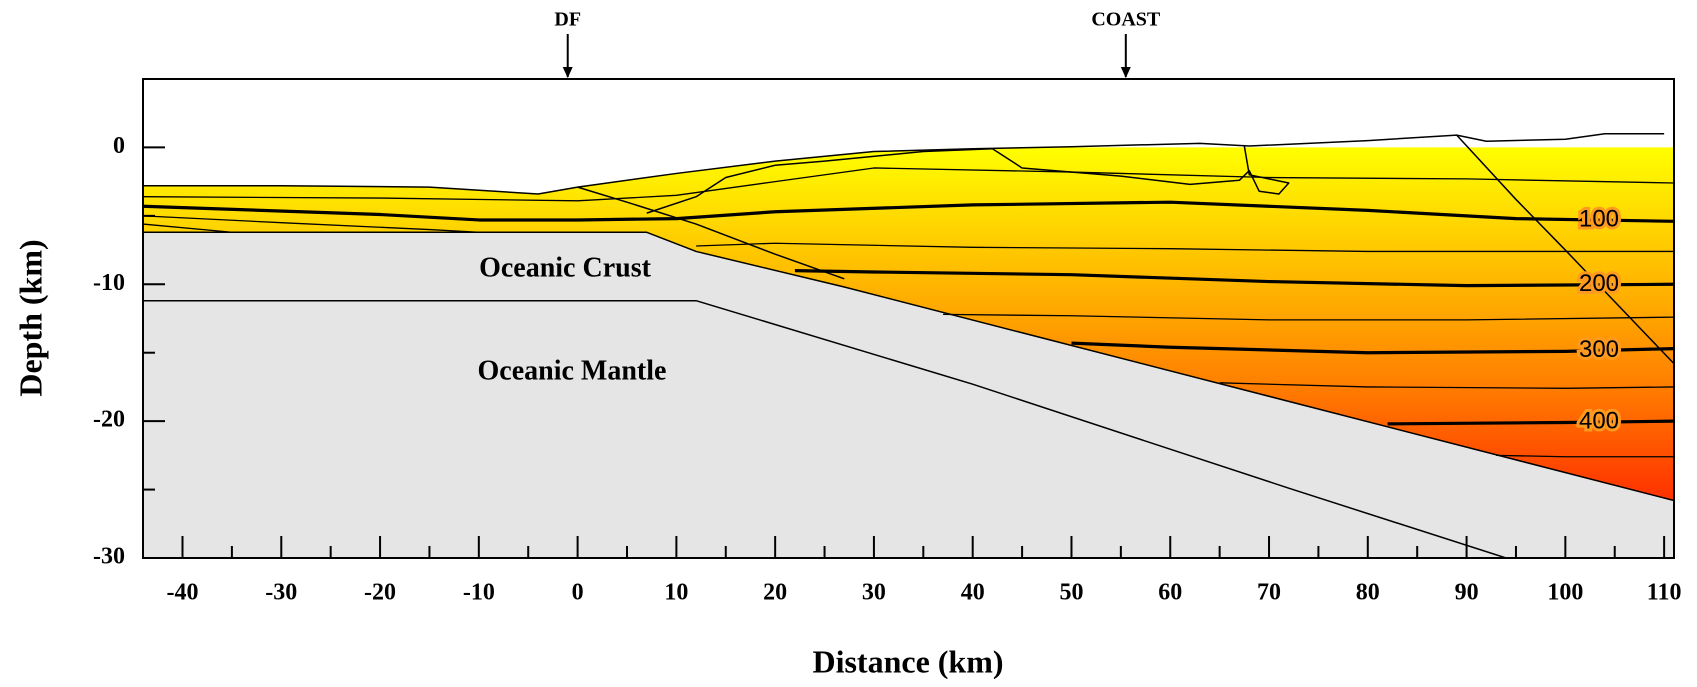  What do you see at coordinates (109, 557) in the screenshot?
I see `y-tick-label: -30` at bounding box center [109, 557].